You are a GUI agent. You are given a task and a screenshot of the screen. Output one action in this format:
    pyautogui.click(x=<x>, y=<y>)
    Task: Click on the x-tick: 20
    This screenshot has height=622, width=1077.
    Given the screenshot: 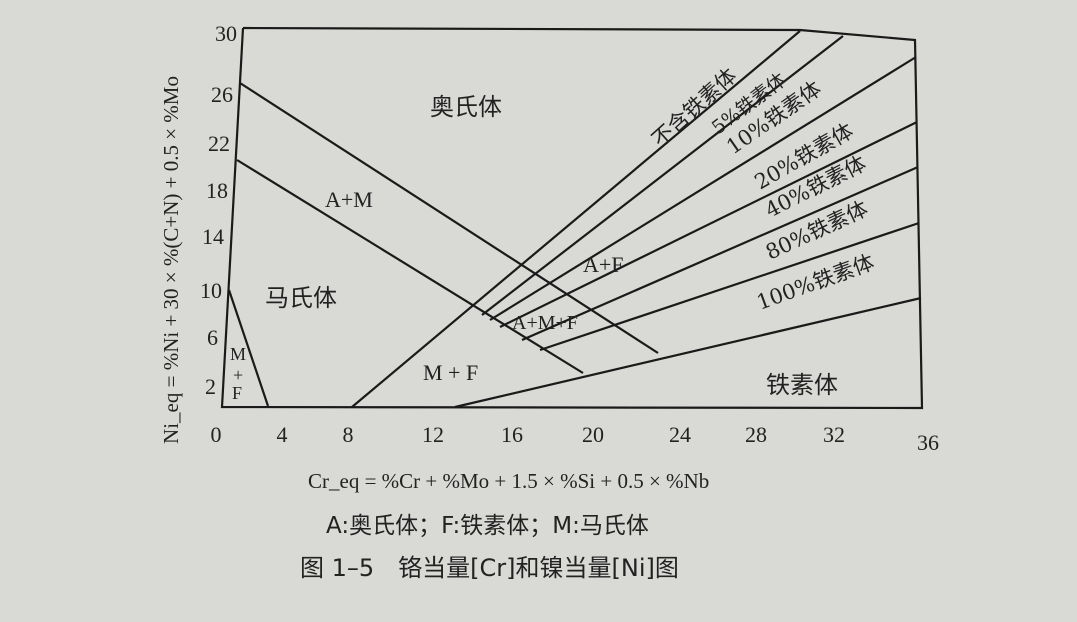 What is the action you would take?
    pyautogui.click(x=593, y=434)
    